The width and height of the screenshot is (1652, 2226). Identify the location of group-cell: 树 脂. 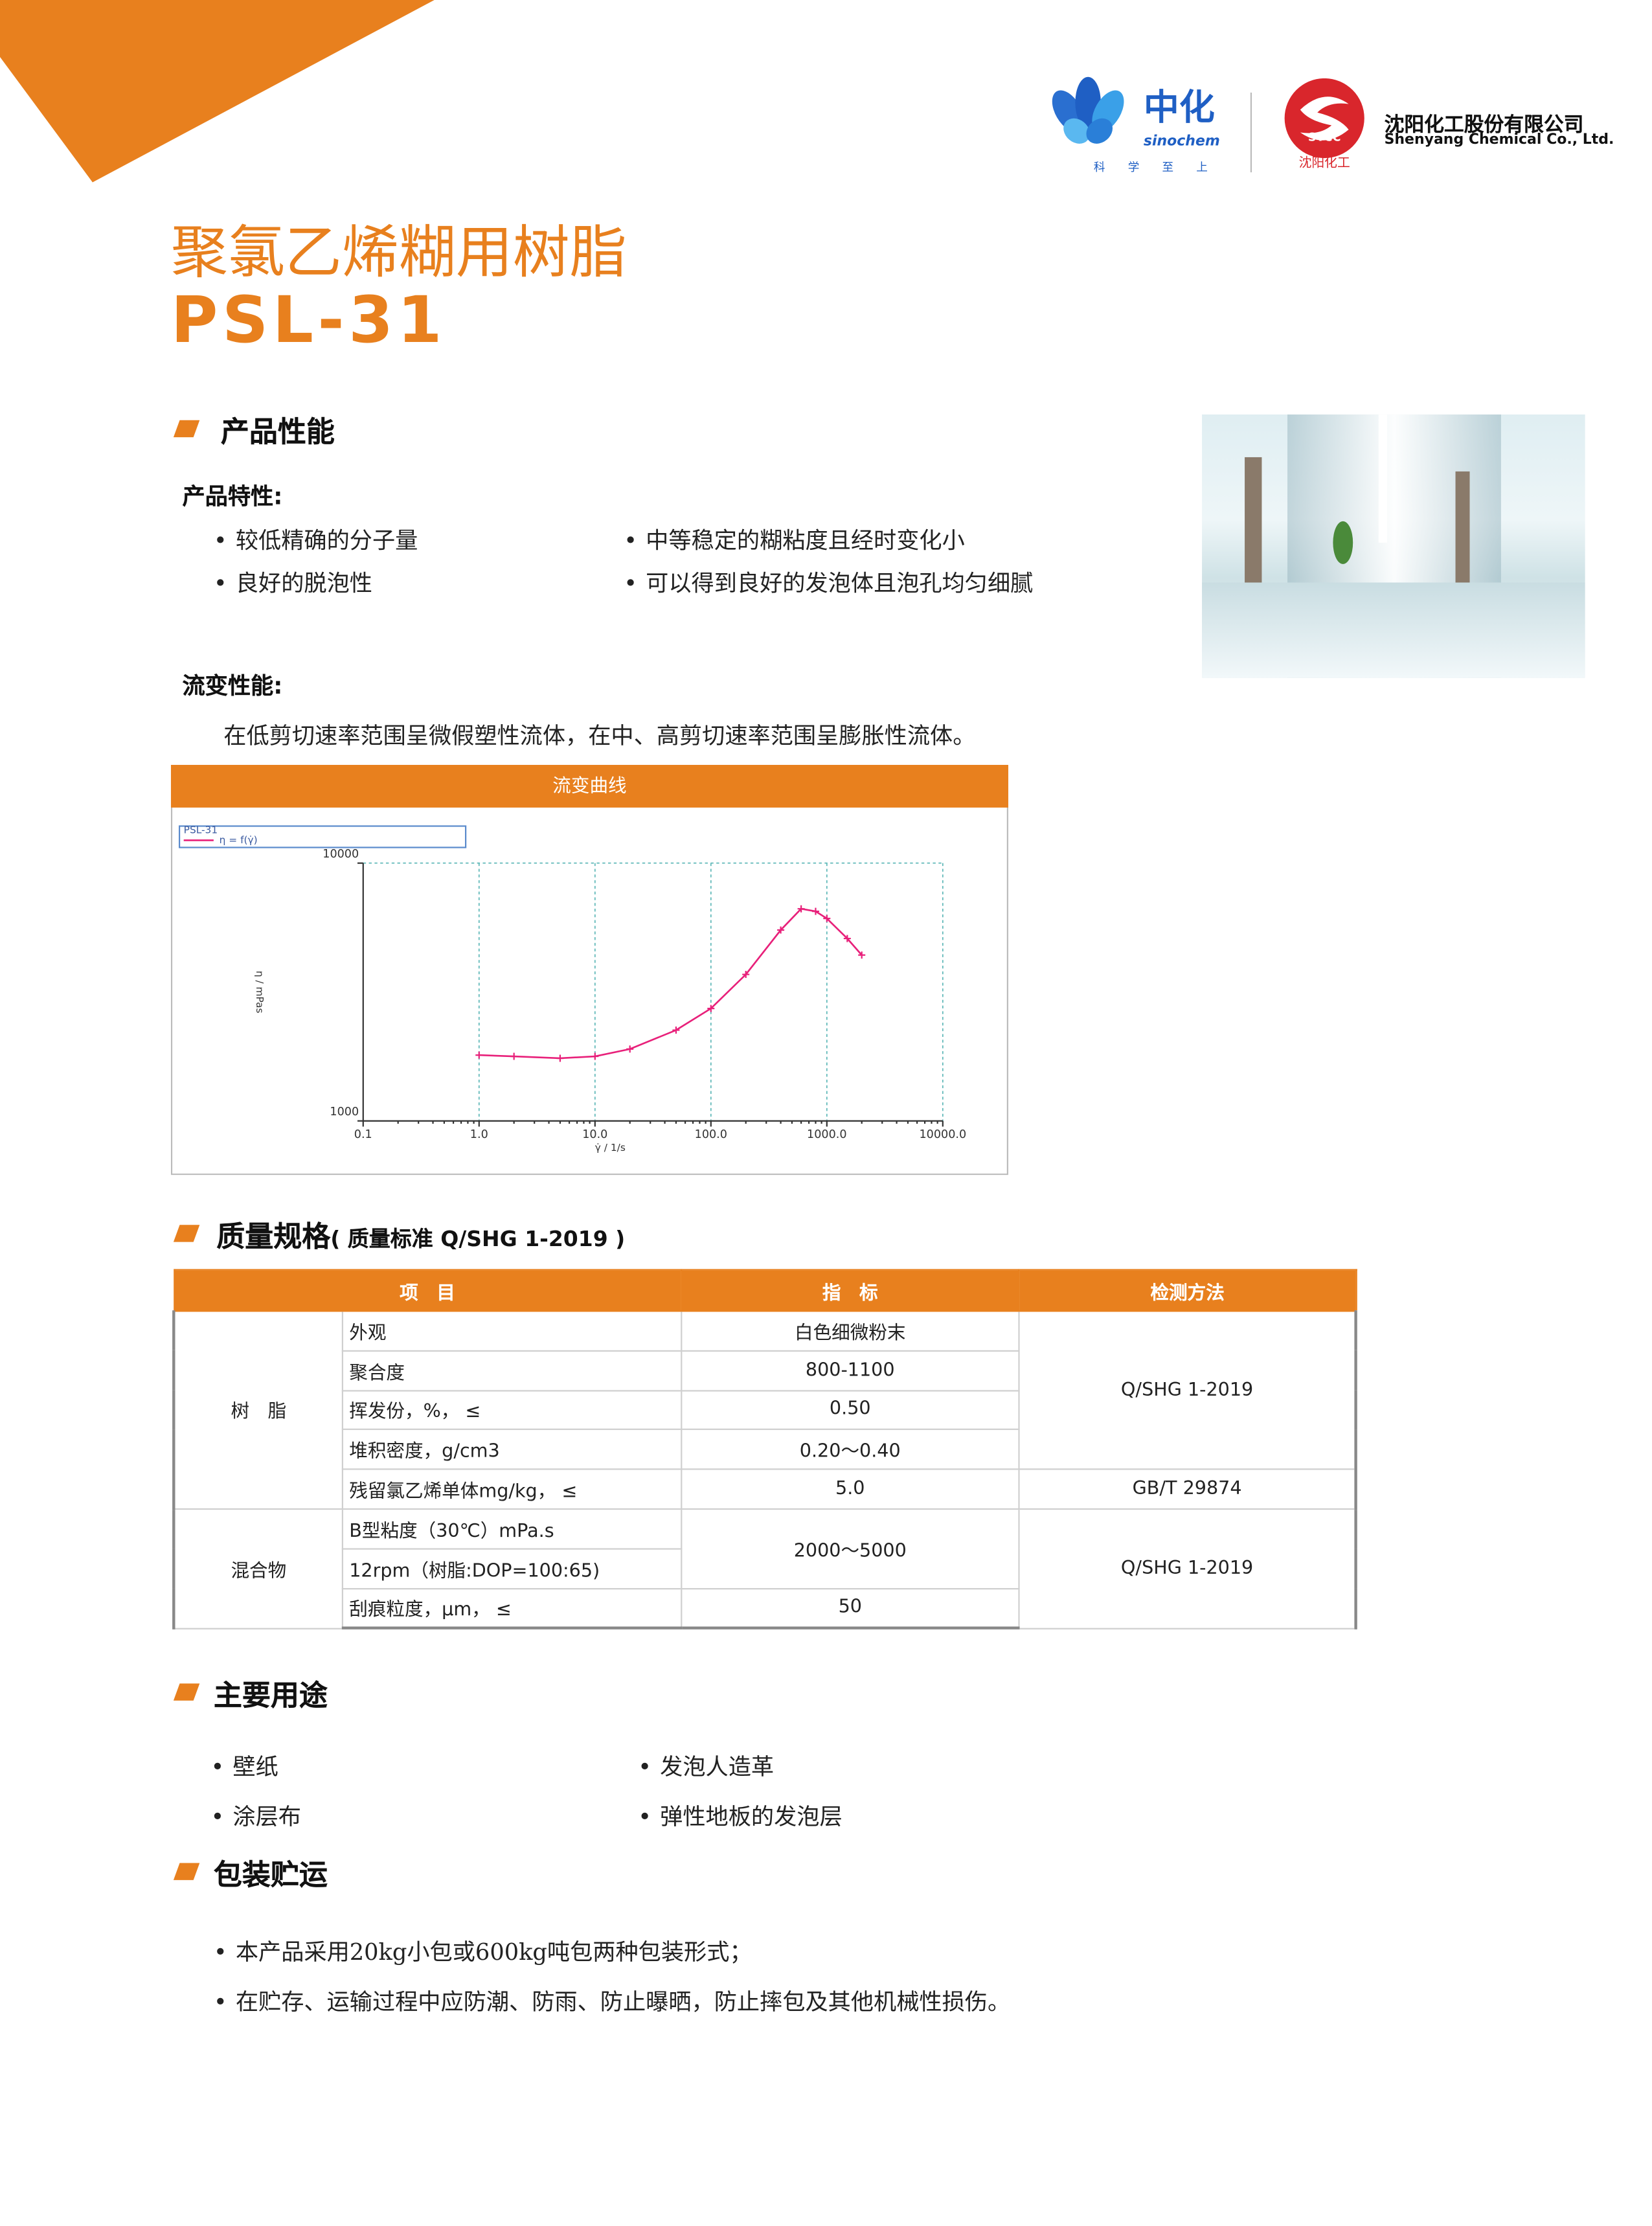
(258, 1410).